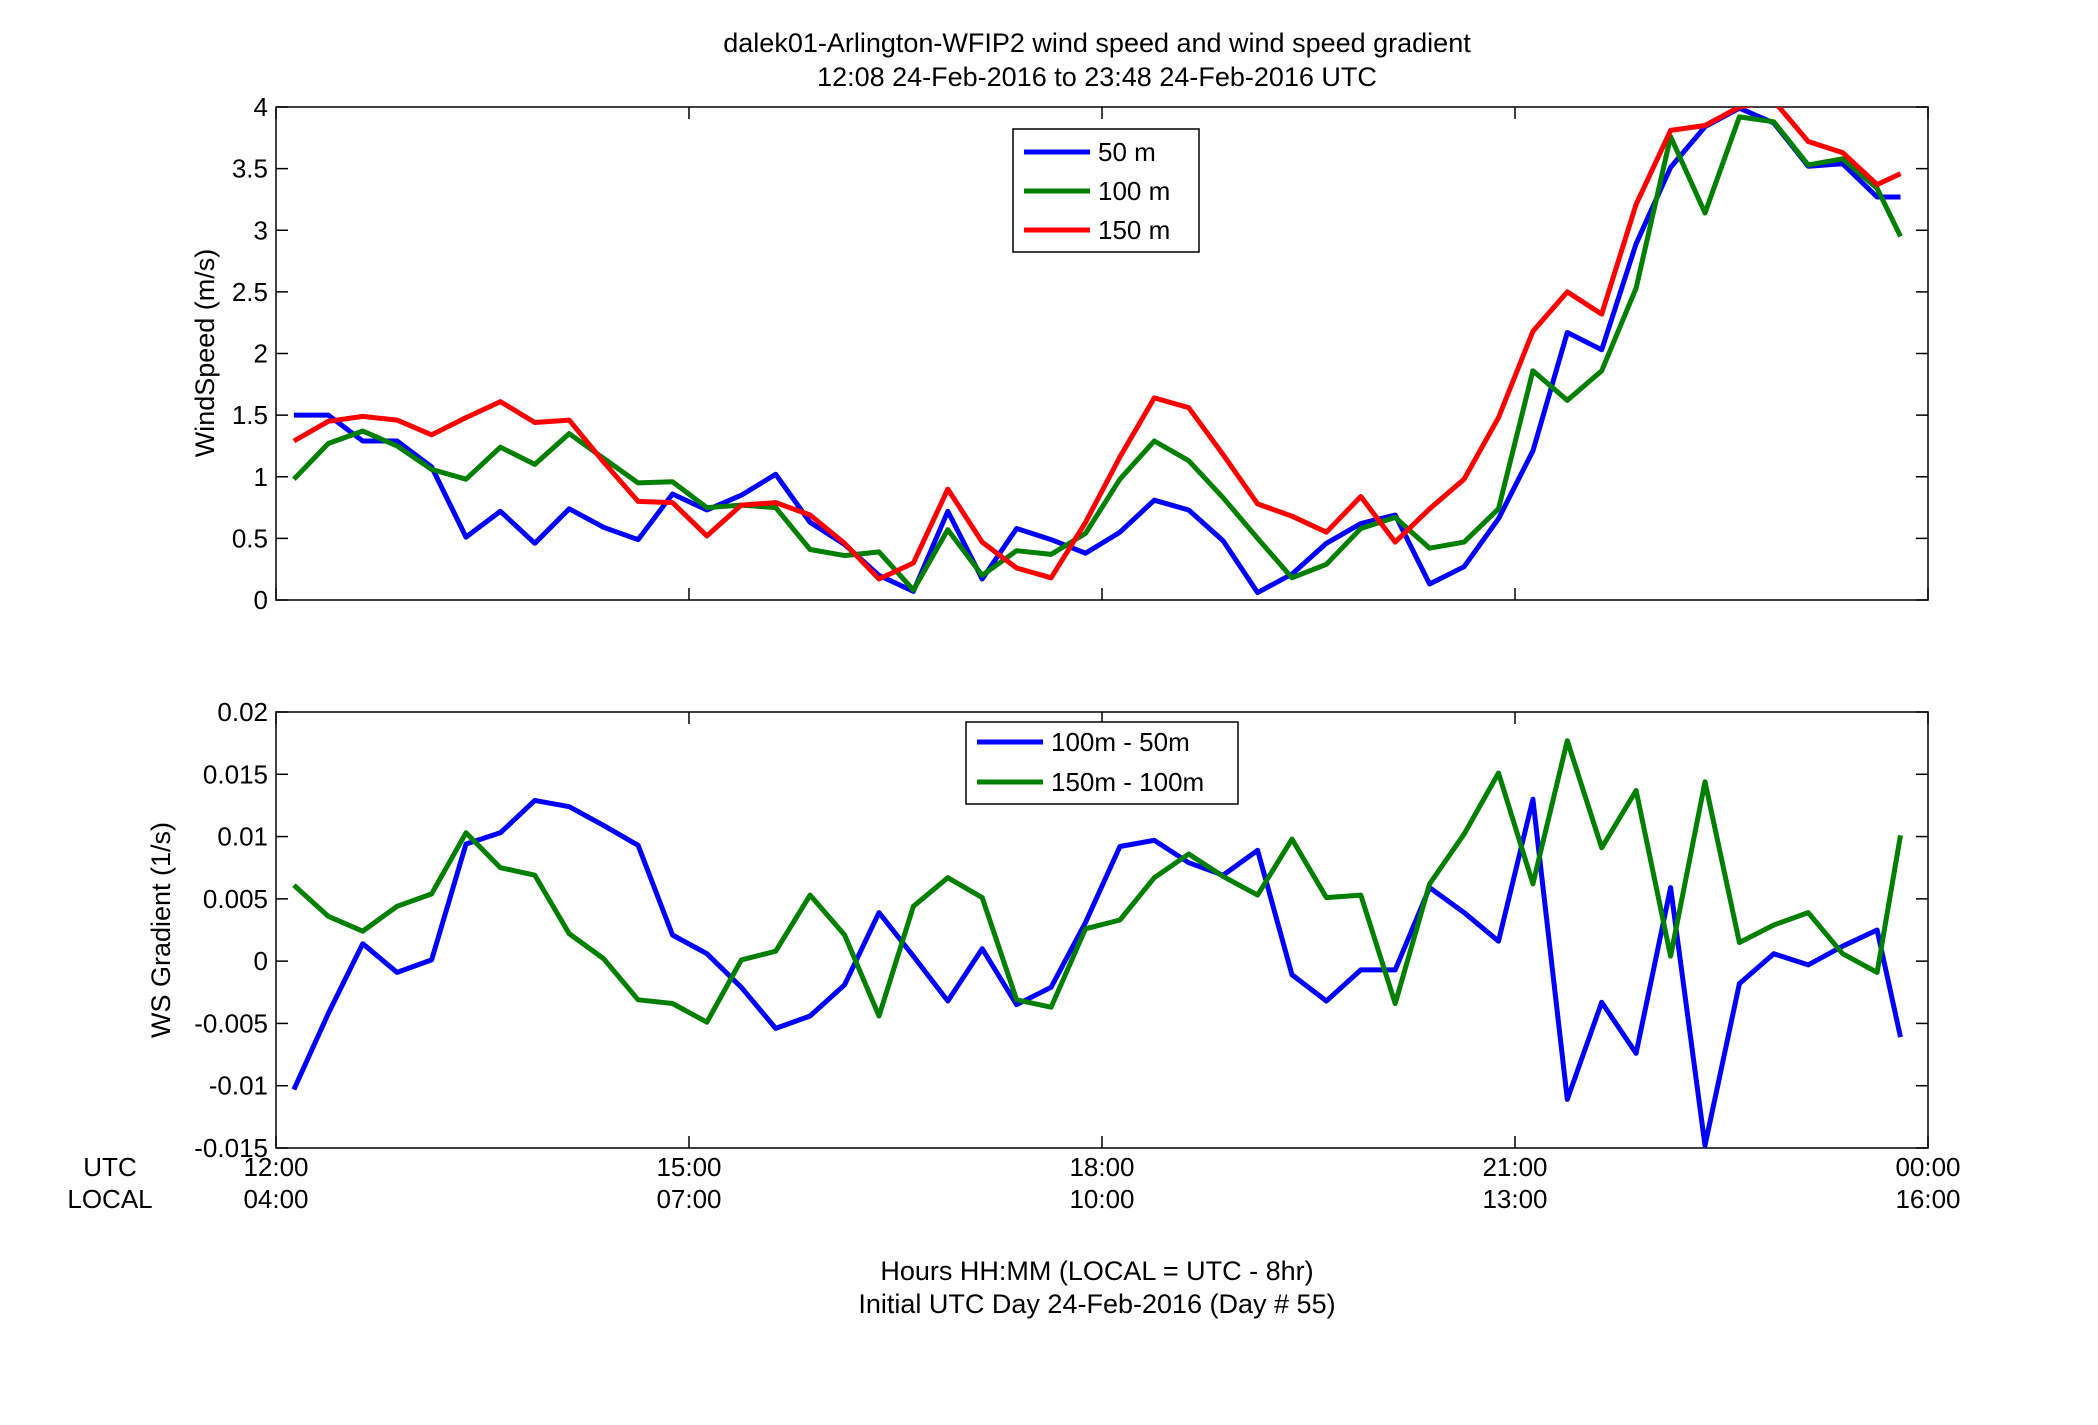 This screenshot has height=1425, width=2098. I want to click on local-tick-label: 04:00, so click(275, 1199).